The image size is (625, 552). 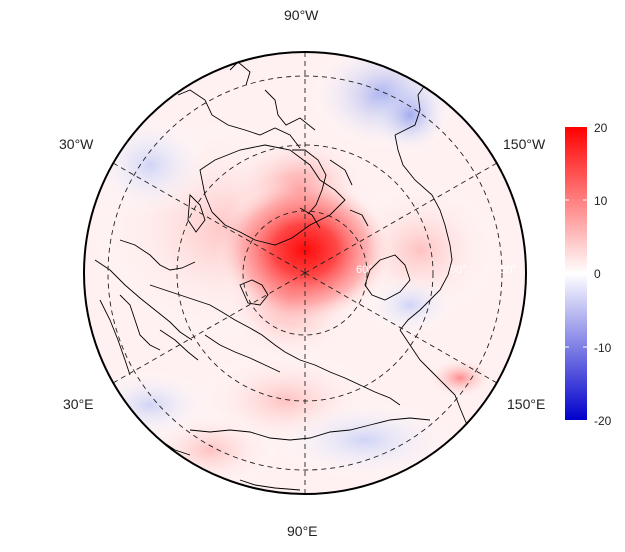 What do you see at coordinates (601, 201) in the screenshot?
I see `colorbar-tick-10: 10` at bounding box center [601, 201].